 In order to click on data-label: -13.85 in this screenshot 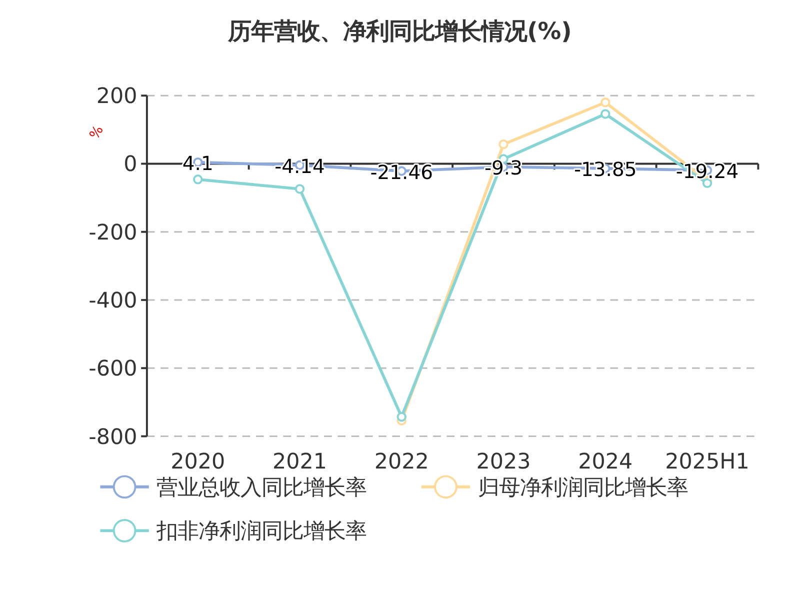, I will do `click(605, 170)`.